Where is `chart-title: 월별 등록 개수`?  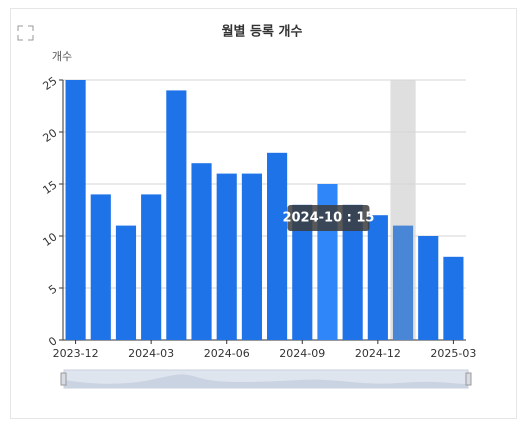 chart-title: 월별 등록 개수 is located at coordinates (262, 32).